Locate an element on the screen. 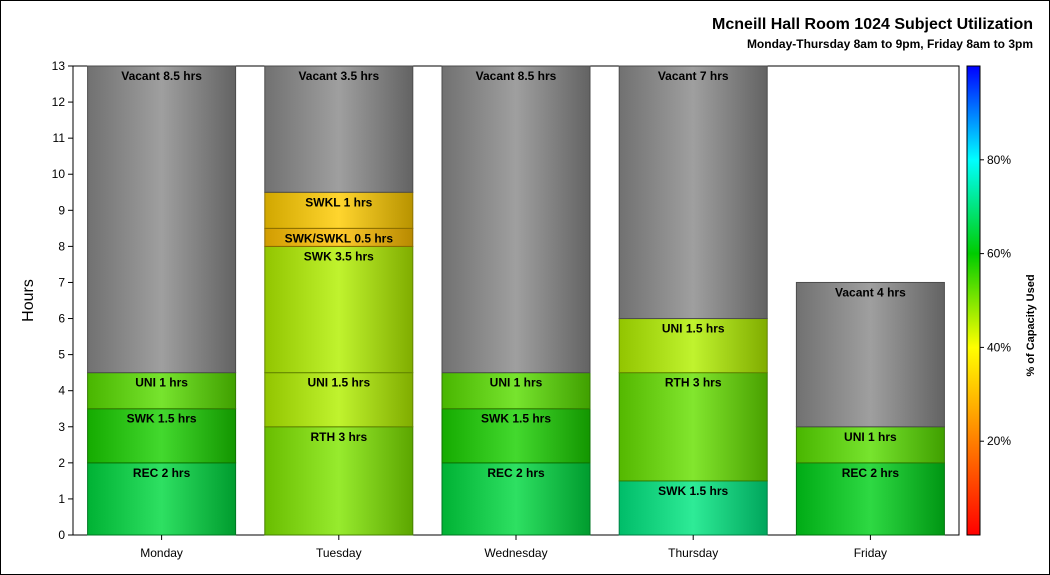 Image resolution: width=1050 pixels, height=575 pixels. y-tick-label: 0 is located at coordinates (61, 535).